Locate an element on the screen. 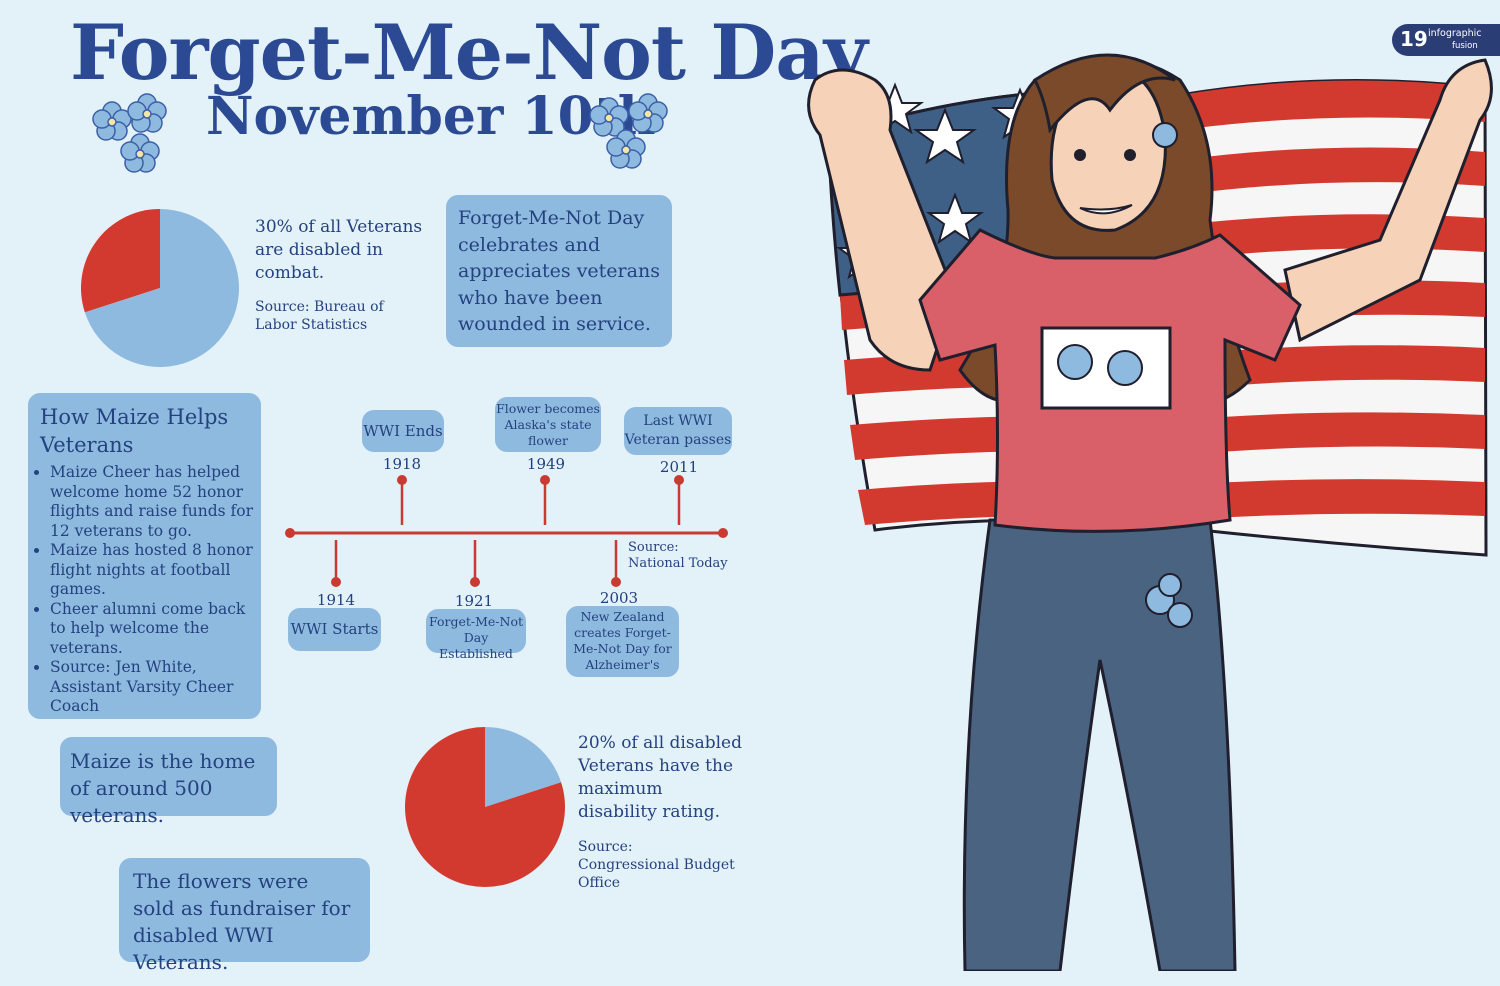  timeline-event-1914: WWI Starts is located at coordinates (334, 629).